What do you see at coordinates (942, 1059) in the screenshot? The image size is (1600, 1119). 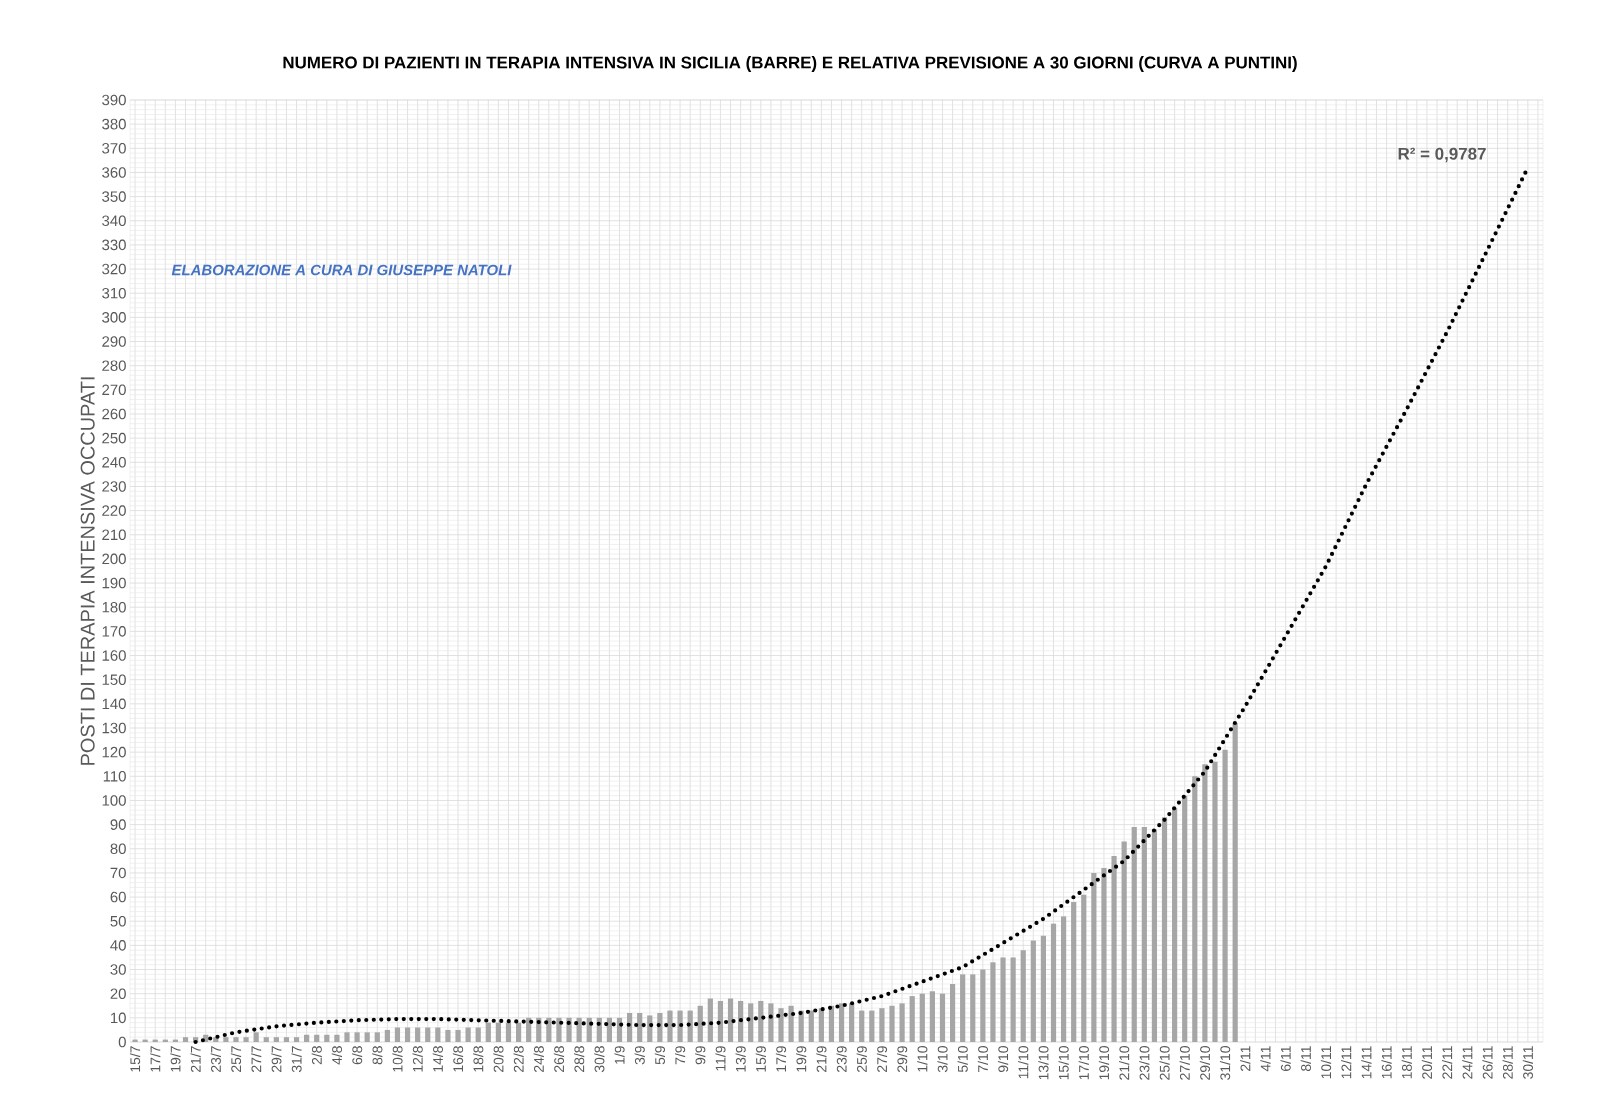 I see `x-tick-label: 3/10` at bounding box center [942, 1059].